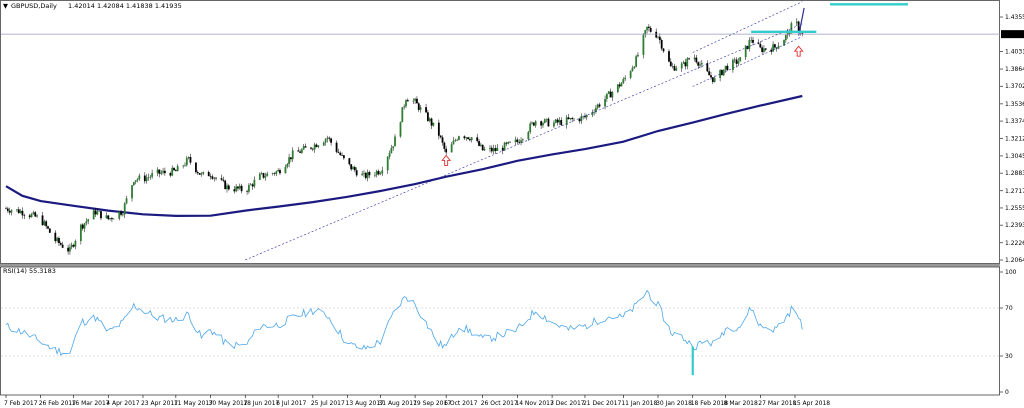 The width and height of the screenshot is (1024, 408). Describe the element at coordinates (432, 403) in the screenshot. I see `date-tick-label: 19 Sep 2017` at that location.